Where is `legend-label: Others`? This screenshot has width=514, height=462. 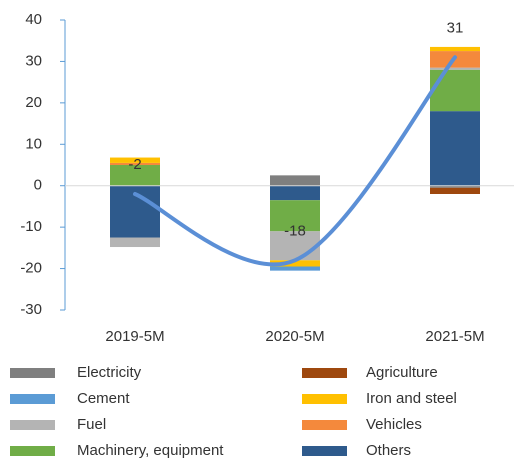
legend-label: Others is located at coordinates (388, 450).